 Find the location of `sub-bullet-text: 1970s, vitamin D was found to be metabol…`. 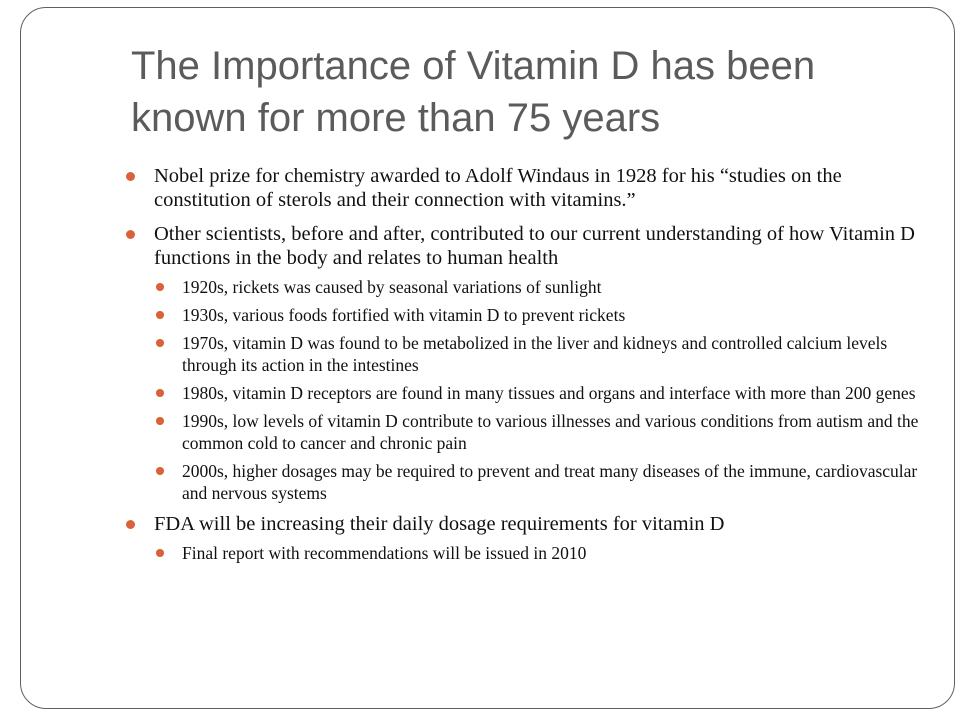

sub-bullet-text: 1970s, vitamin D was found to be metabol… is located at coordinates (535, 354).